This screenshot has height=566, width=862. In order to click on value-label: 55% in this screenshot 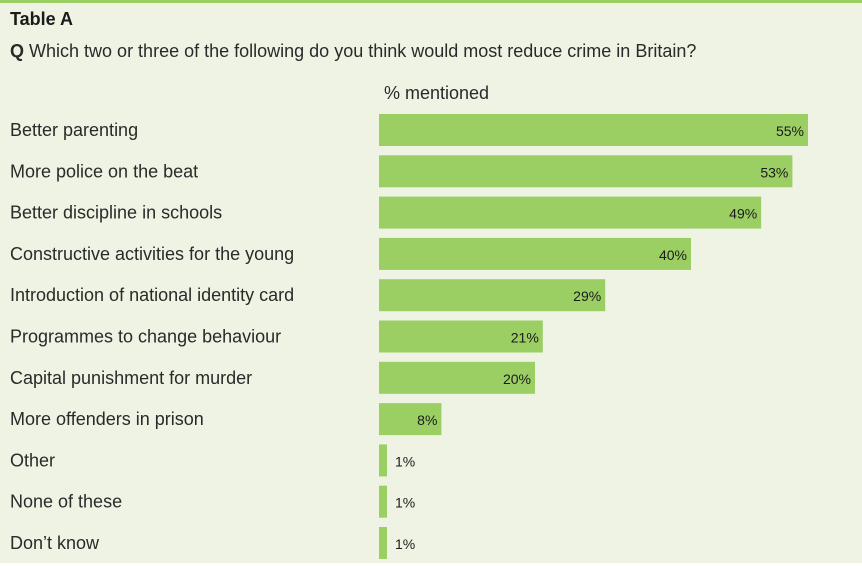, I will do `click(790, 131)`.